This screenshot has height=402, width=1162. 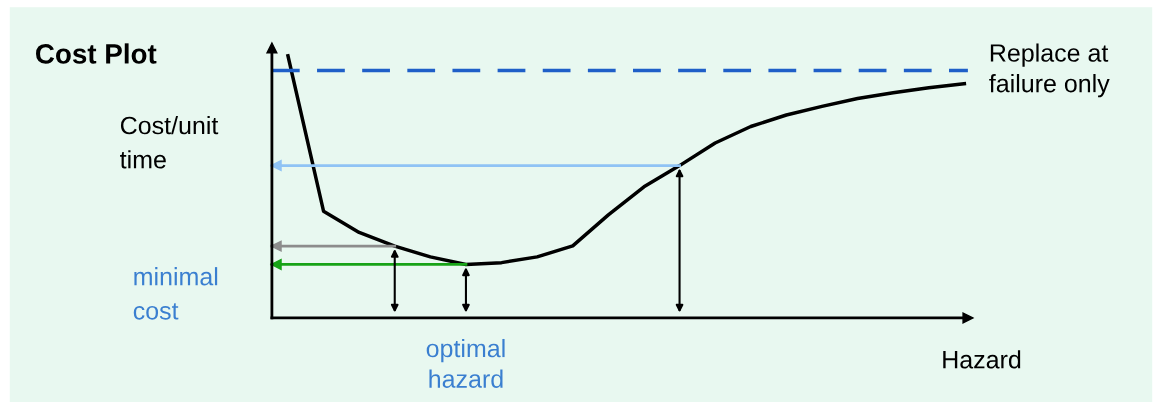 What do you see at coordinates (96, 53) in the screenshot?
I see `chart-title: Cost Plot` at bounding box center [96, 53].